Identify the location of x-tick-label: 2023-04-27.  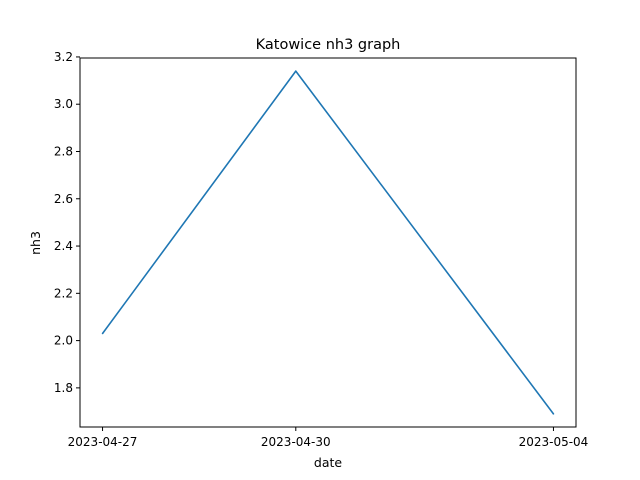
(103, 442).